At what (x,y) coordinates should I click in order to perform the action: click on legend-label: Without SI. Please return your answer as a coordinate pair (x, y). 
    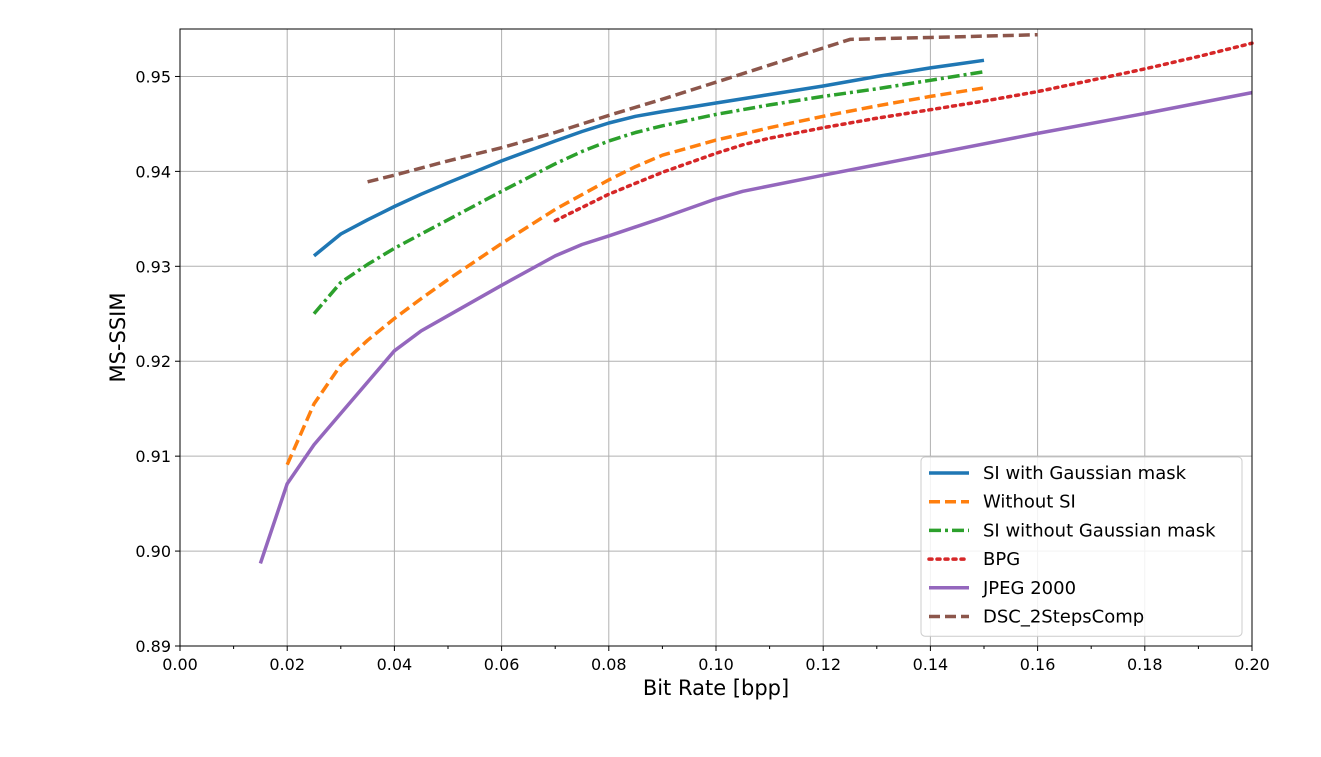
    Looking at the image, I should click on (1029, 502).